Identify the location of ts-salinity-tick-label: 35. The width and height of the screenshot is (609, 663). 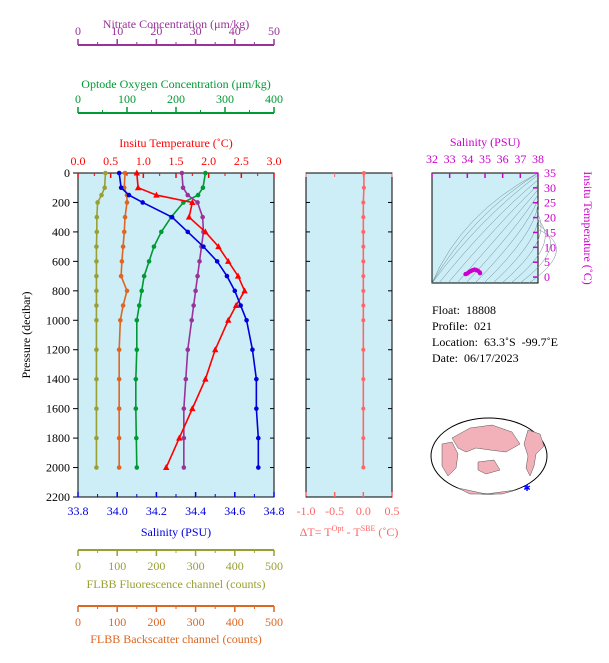
(485, 159).